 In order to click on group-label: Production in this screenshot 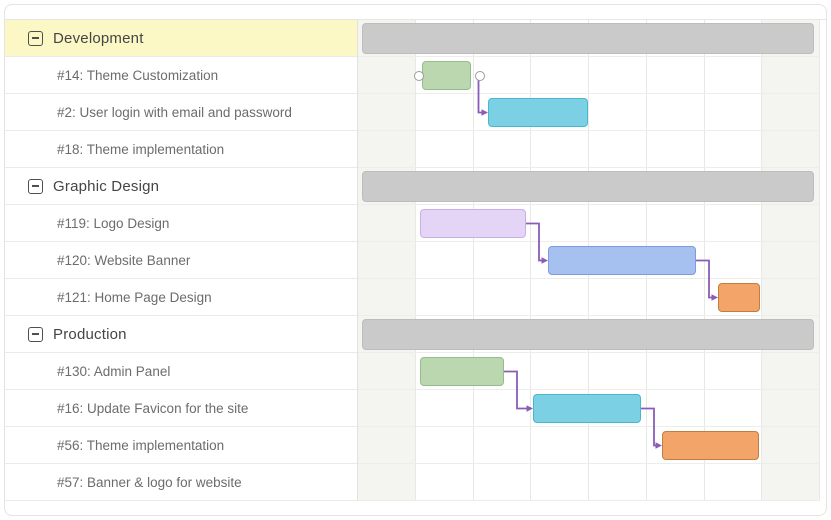, I will do `click(90, 334)`.